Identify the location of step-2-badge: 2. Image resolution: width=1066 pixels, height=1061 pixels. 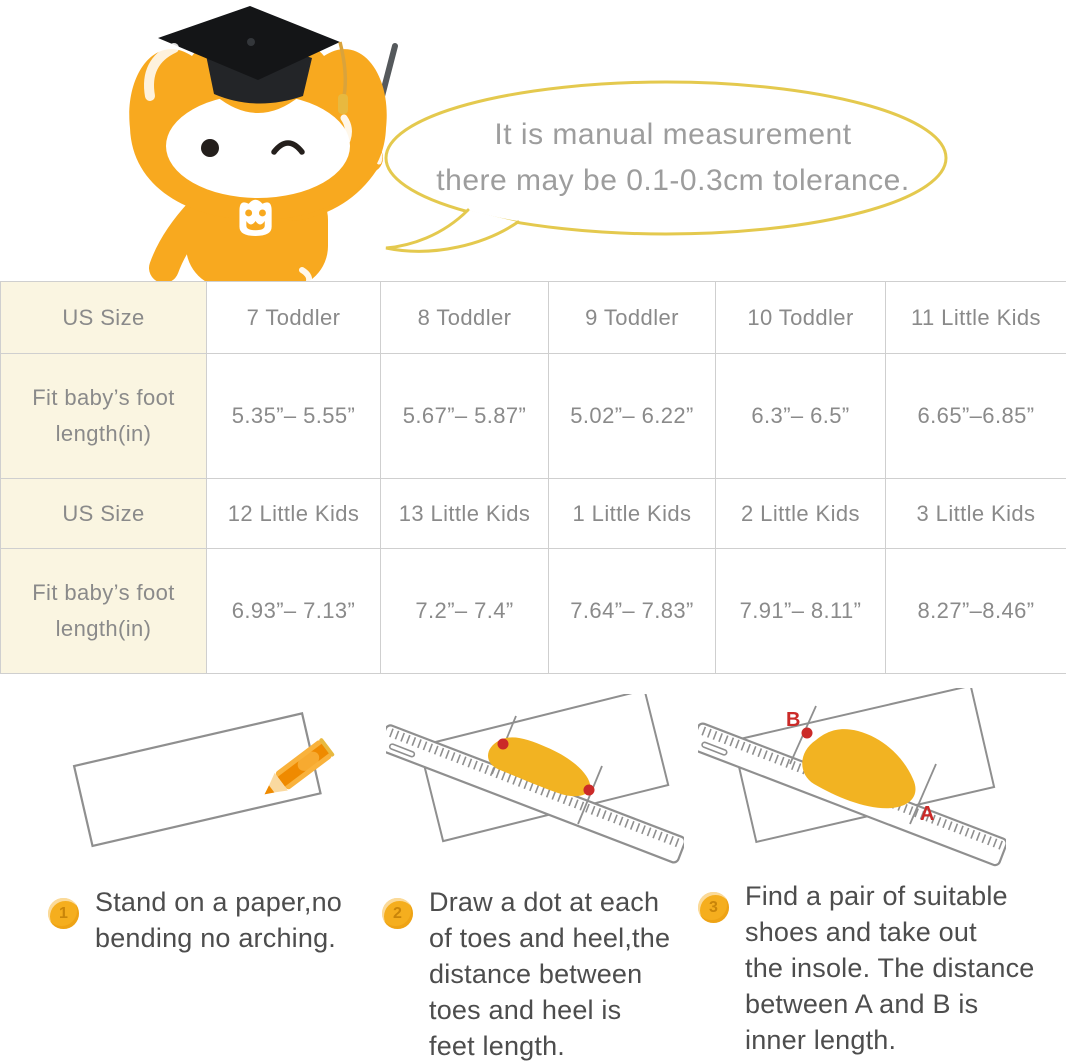
(397, 913).